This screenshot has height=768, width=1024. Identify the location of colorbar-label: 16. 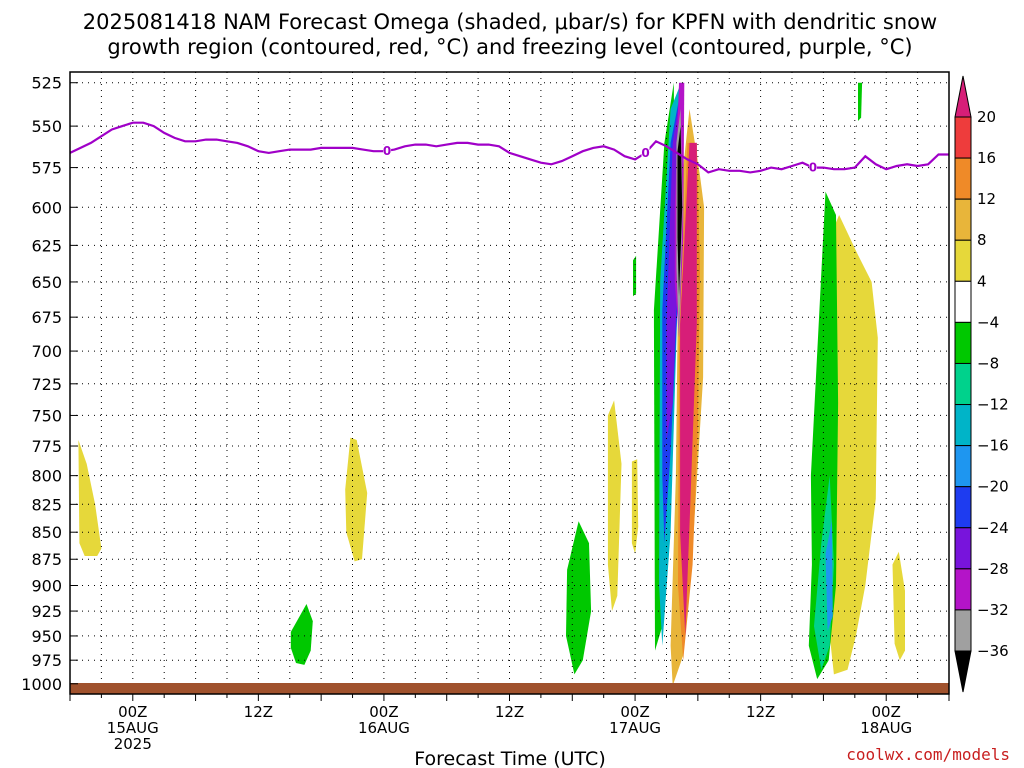
(986, 158).